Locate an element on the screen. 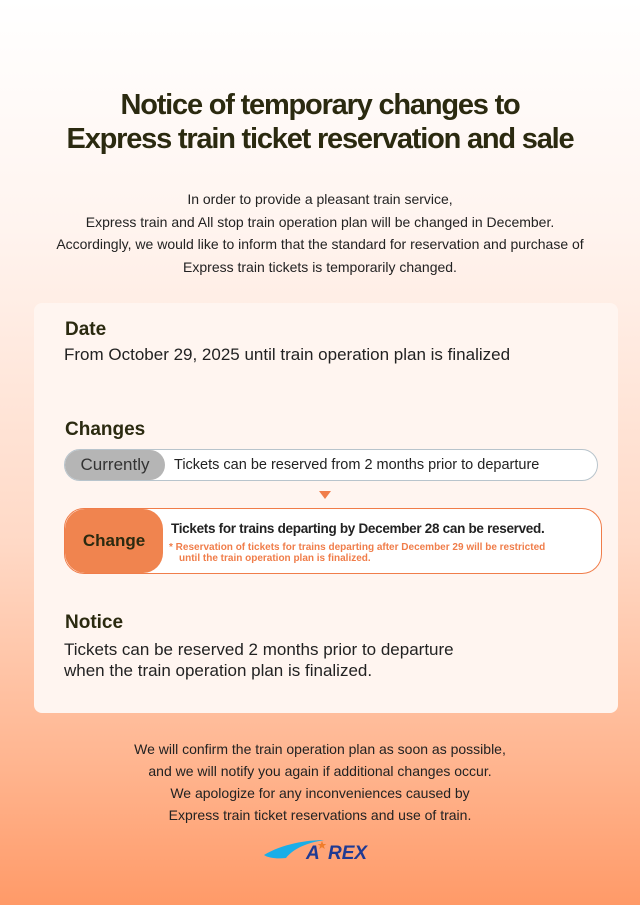 The width and height of the screenshot is (640, 905). current-label: Currently is located at coordinates (115, 465).